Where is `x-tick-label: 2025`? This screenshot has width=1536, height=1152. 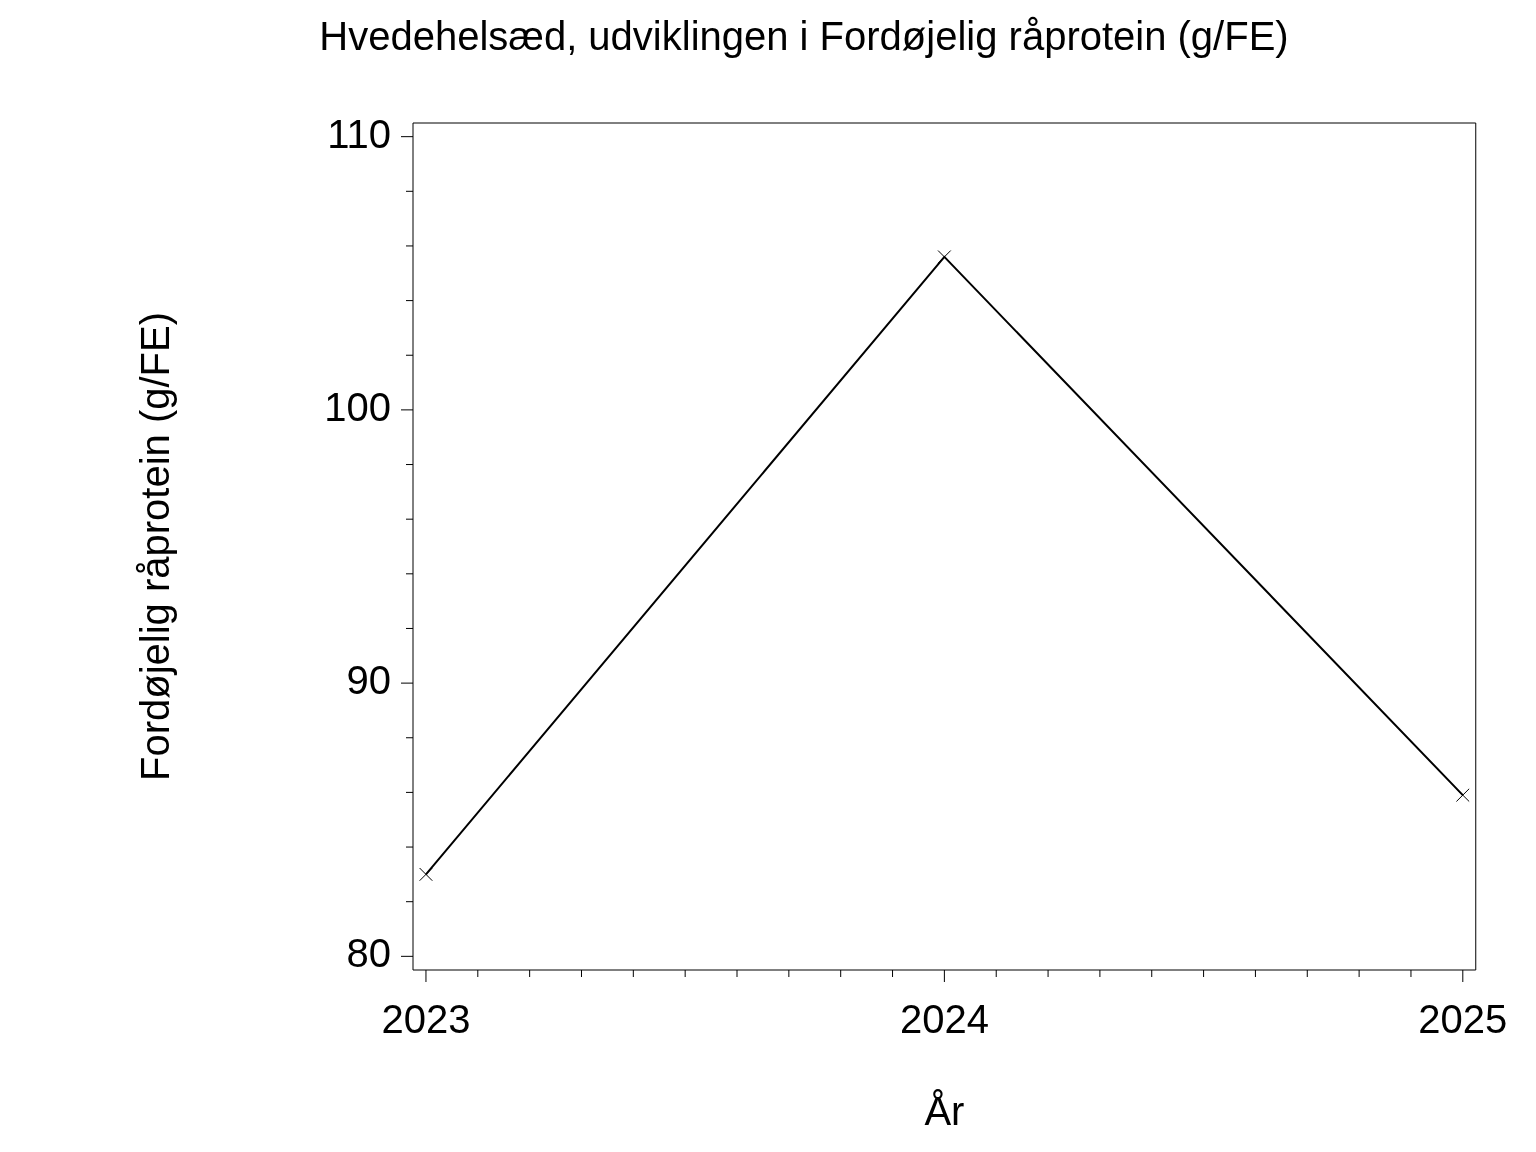
x-tick-label: 2025 is located at coordinates (1463, 1019).